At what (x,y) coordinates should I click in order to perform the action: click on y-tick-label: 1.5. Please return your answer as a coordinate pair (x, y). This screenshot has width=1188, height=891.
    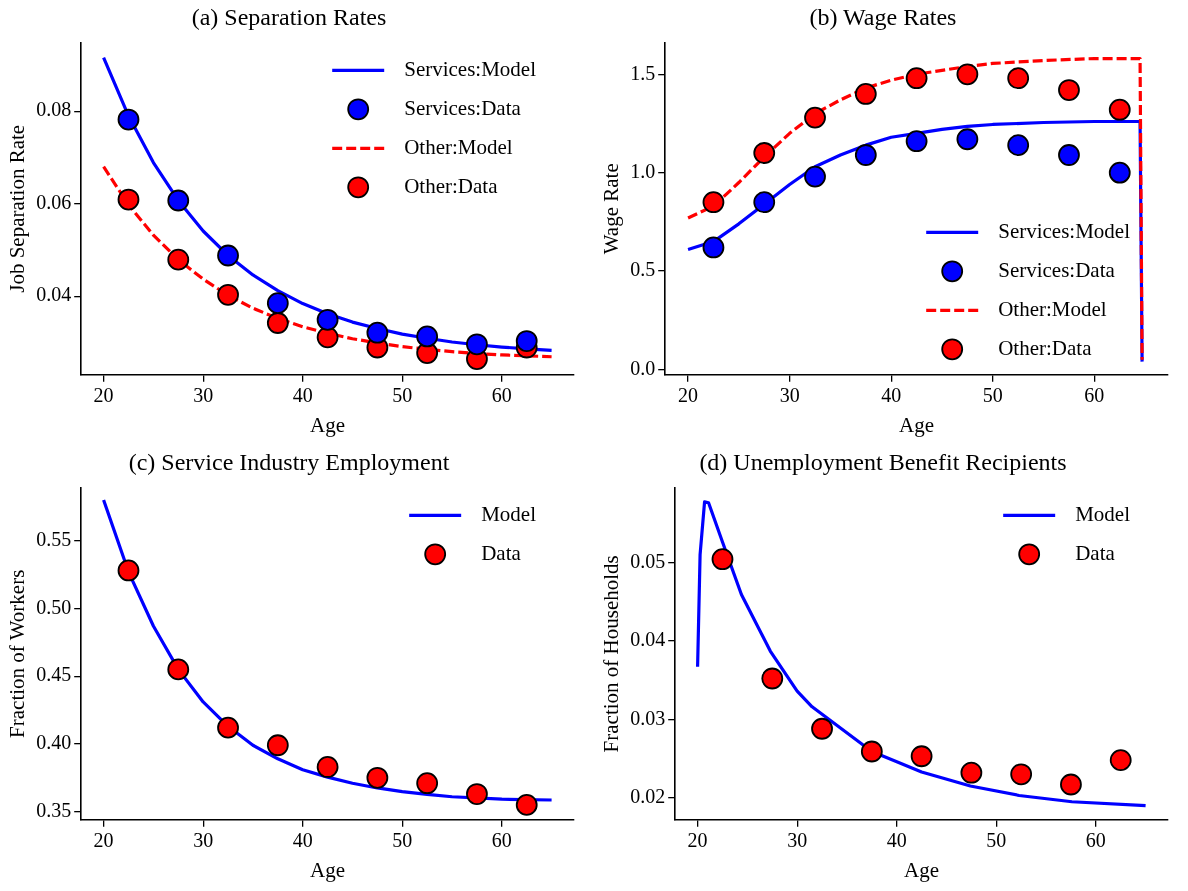
    Looking at the image, I should click on (643, 72).